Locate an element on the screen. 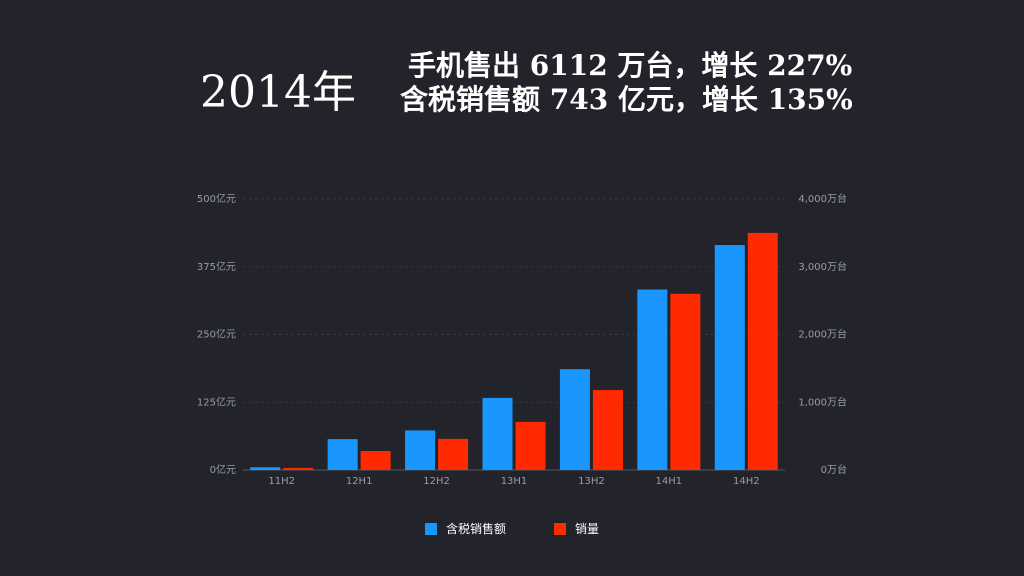 The height and width of the screenshot is (576, 1024). left-tick-label: 125亿元 is located at coordinates (216, 401).